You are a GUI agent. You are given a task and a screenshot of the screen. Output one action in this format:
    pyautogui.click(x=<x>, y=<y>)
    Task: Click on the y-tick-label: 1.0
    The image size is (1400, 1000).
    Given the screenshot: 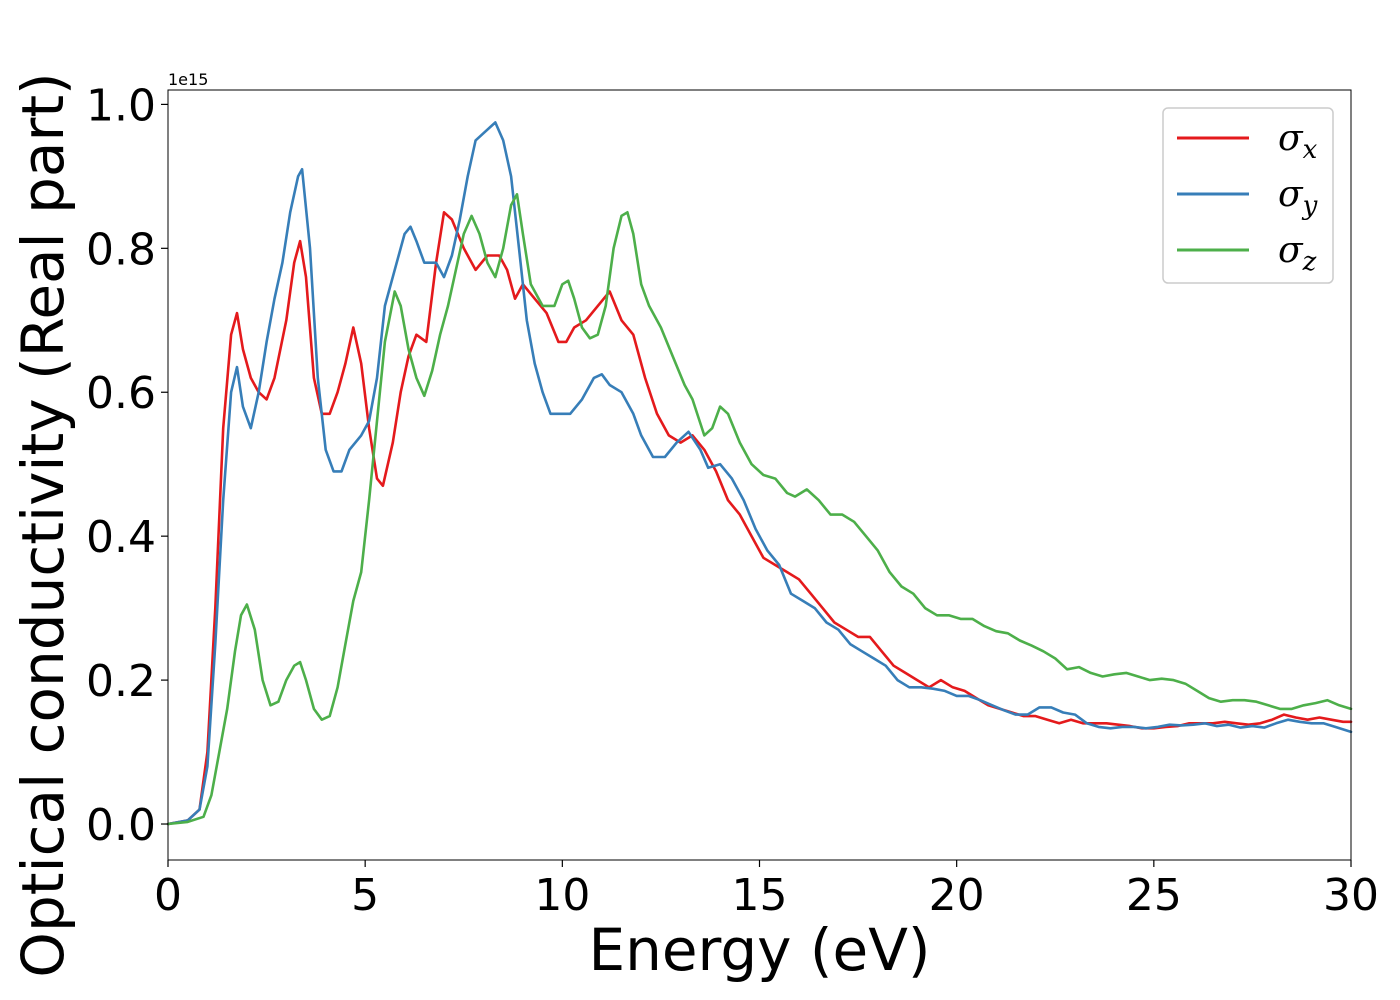 What is the action you would take?
    pyautogui.click(x=121, y=105)
    